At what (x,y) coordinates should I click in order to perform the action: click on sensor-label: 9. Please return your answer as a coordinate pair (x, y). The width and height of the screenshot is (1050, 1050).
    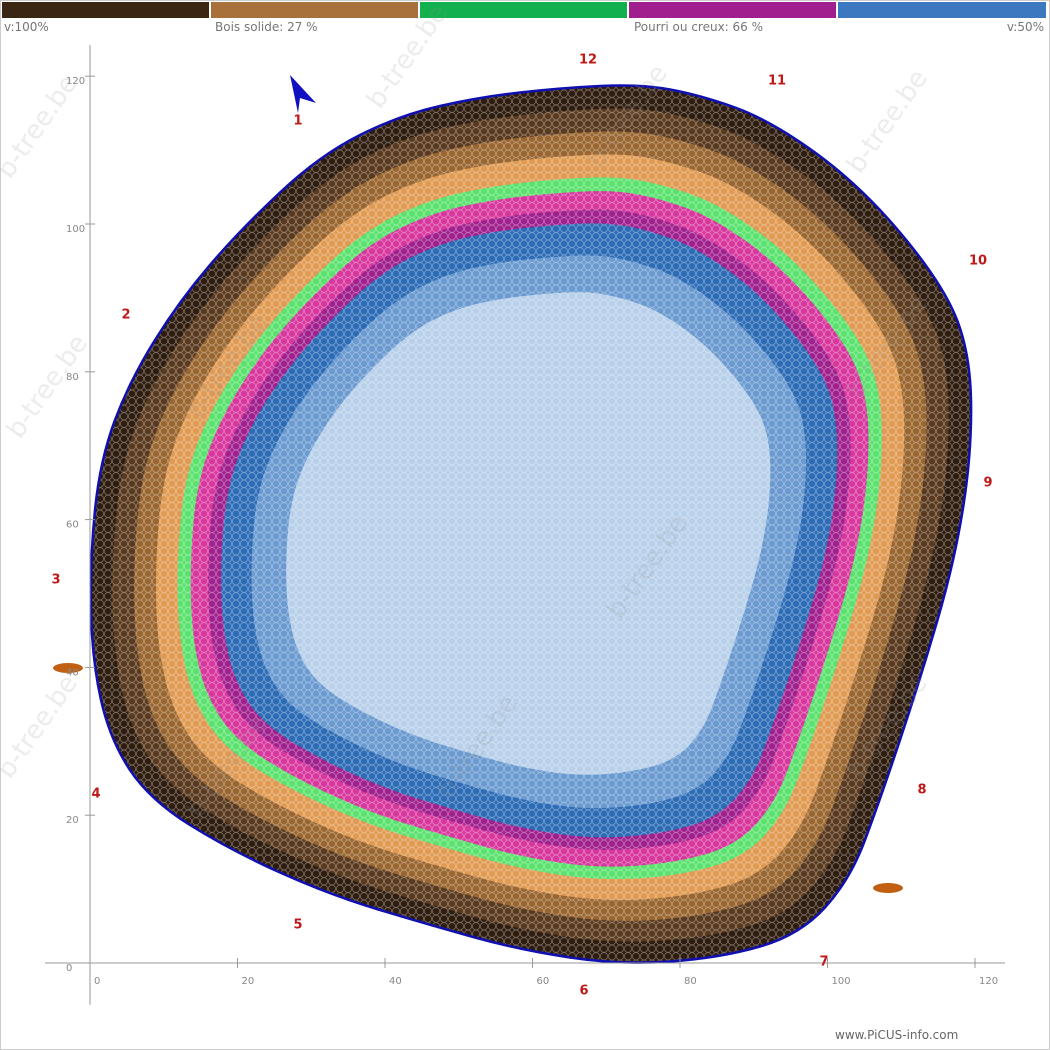
    Looking at the image, I should click on (987, 483).